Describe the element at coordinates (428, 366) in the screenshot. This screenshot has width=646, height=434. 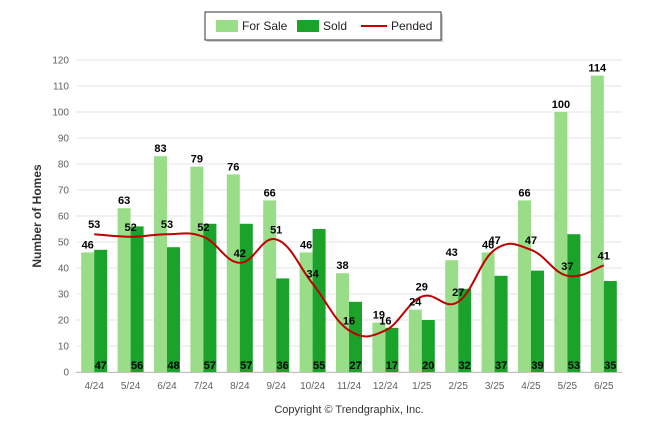
I see `data-label-sold: 20` at that location.